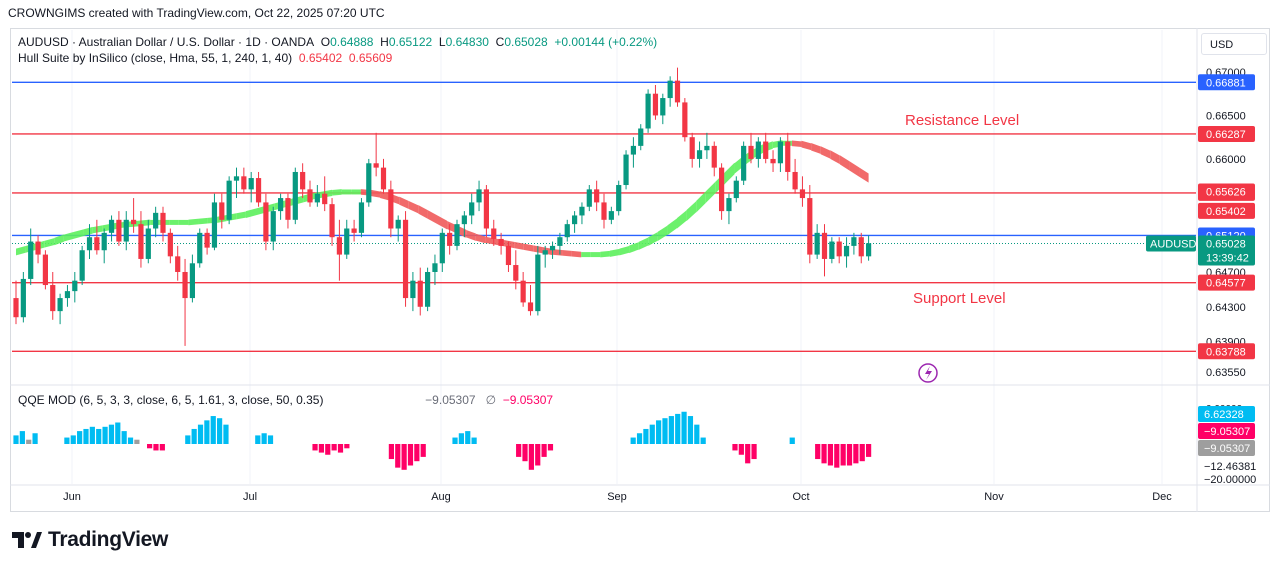 The height and width of the screenshot is (571, 1281). I want to click on symbol-price-tag-text: AUDUSD, so click(1173, 244).